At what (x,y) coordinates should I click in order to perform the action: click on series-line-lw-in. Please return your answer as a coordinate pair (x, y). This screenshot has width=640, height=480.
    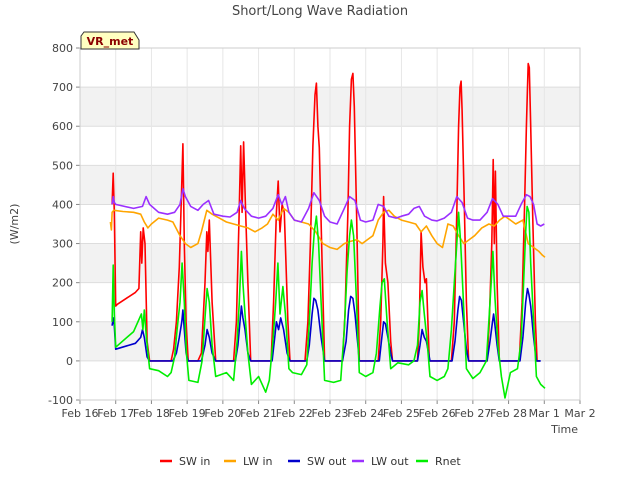
    Looking at the image, I should click on (327, 232).